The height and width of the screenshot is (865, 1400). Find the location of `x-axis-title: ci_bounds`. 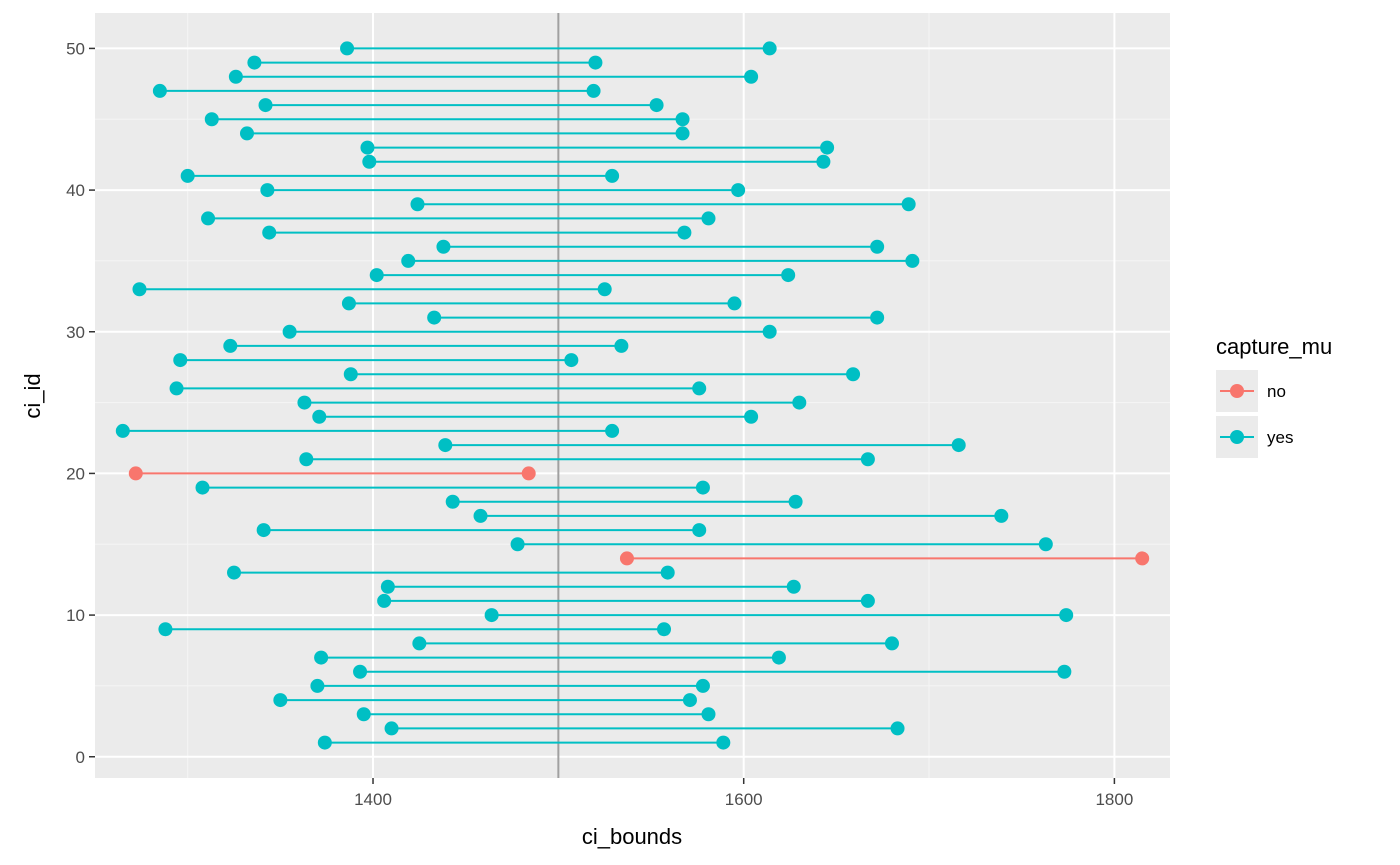

x-axis-title: ci_bounds is located at coordinates (632, 836).